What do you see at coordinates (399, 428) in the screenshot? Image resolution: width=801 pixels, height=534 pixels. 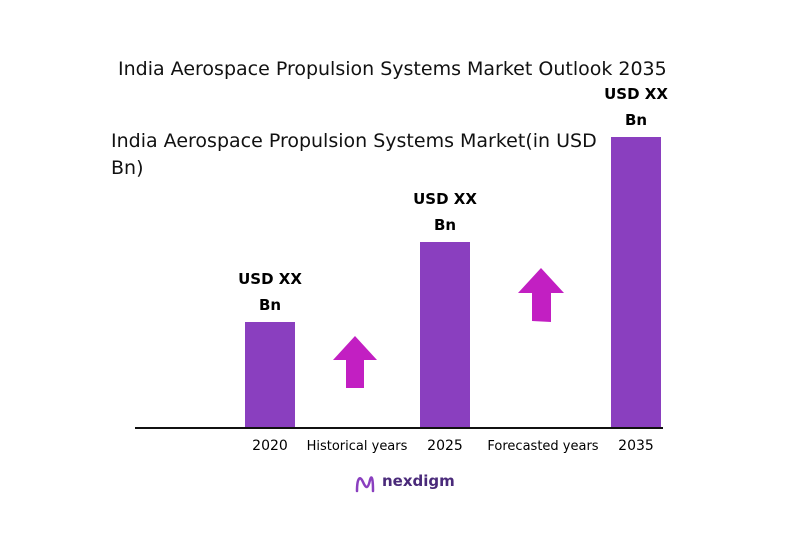 I see `baseline` at bounding box center [399, 428].